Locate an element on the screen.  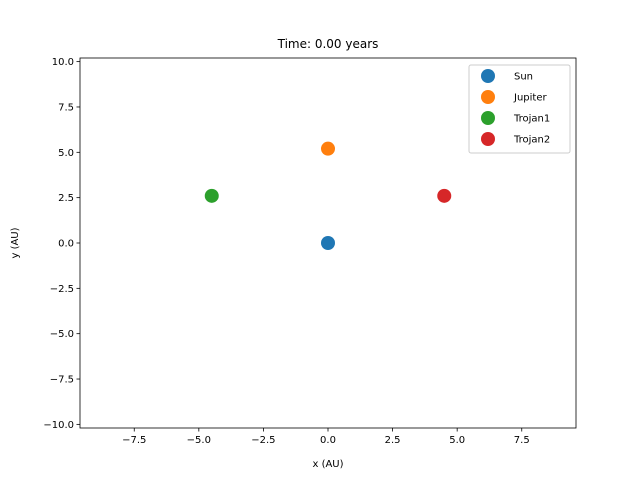
legend: Sun Jupiter Trojan1 Trojan2 is located at coordinates (519, 109).